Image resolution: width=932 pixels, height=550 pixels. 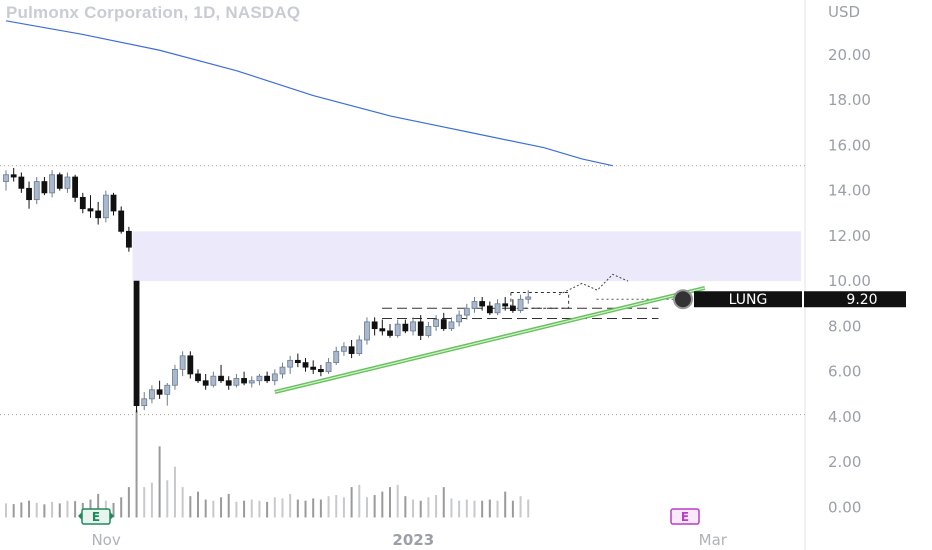 What do you see at coordinates (849, 236) in the screenshot?
I see `price-tick-label: 12.00` at bounding box center [849, 236].